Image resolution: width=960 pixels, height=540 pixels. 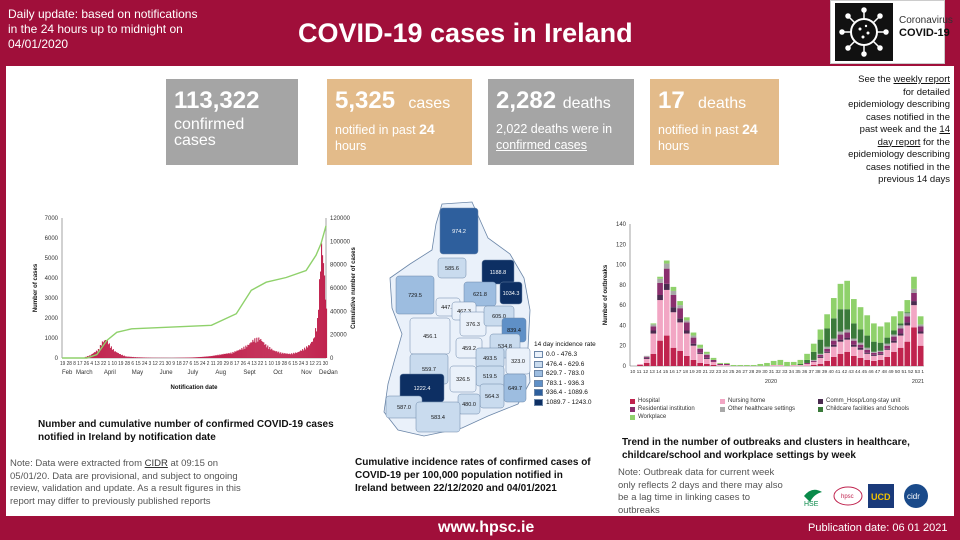 What do you see at coordinates (913, 136) in the screenshot?
I see `fourteen-day-report-link: 14 day report` at bounding box center [913, 136].